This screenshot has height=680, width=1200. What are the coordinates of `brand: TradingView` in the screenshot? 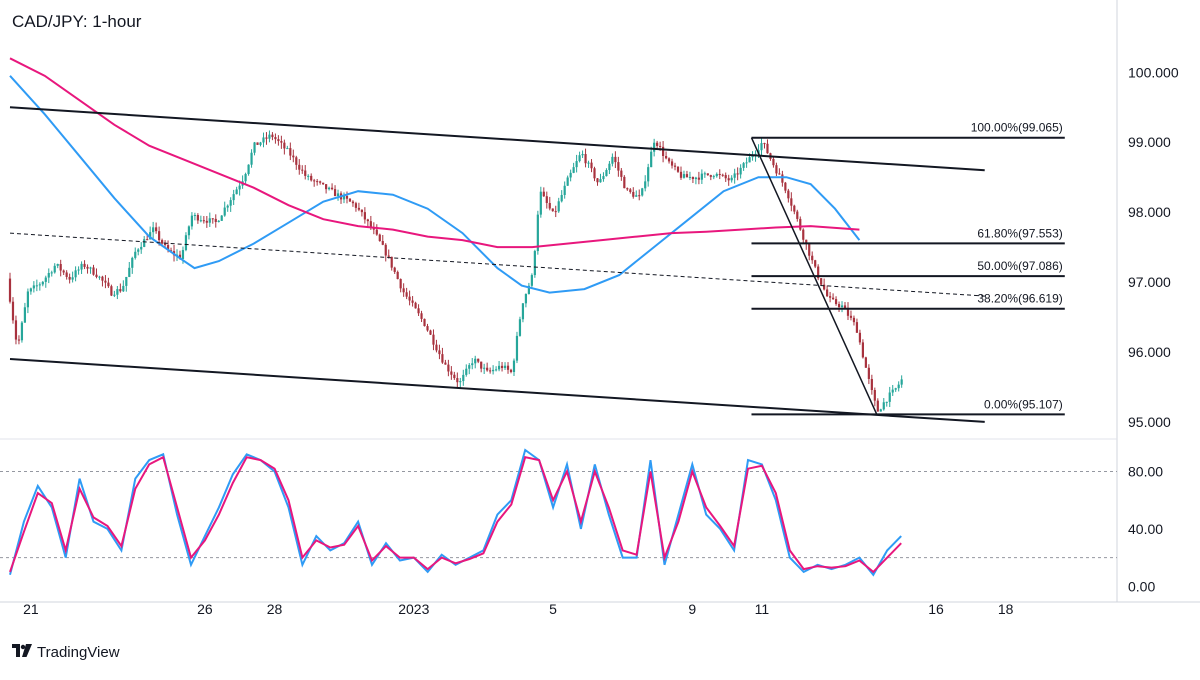 It's located at (66, 652).